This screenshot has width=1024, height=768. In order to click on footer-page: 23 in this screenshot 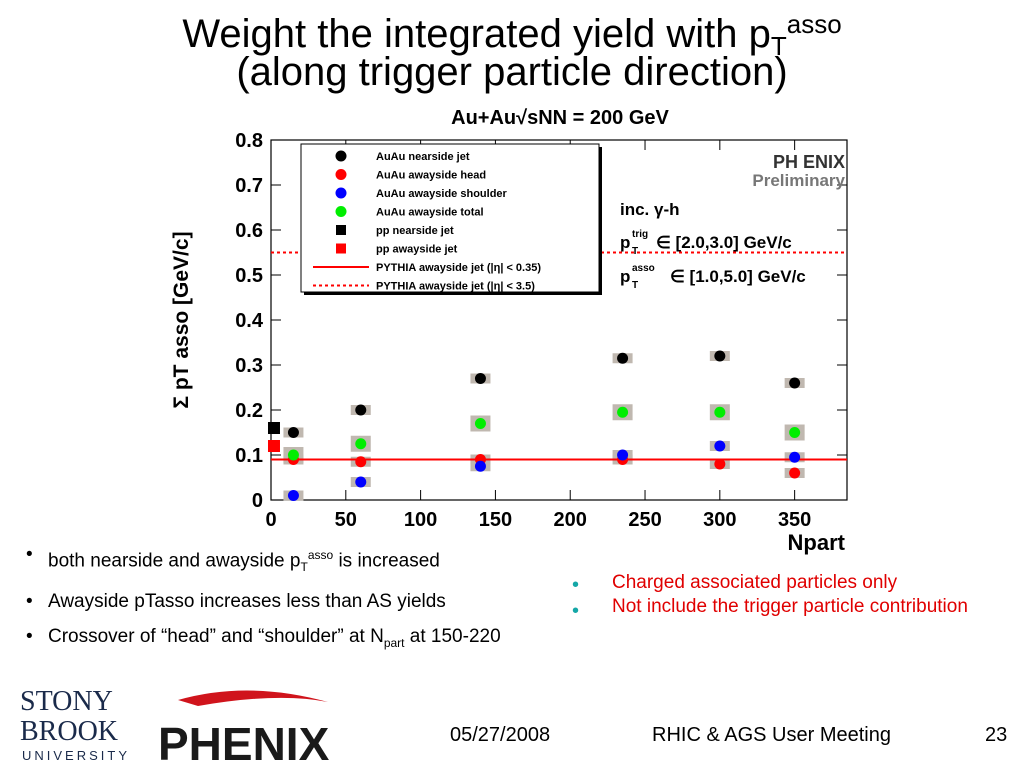, I will do `click(996, 735)`.